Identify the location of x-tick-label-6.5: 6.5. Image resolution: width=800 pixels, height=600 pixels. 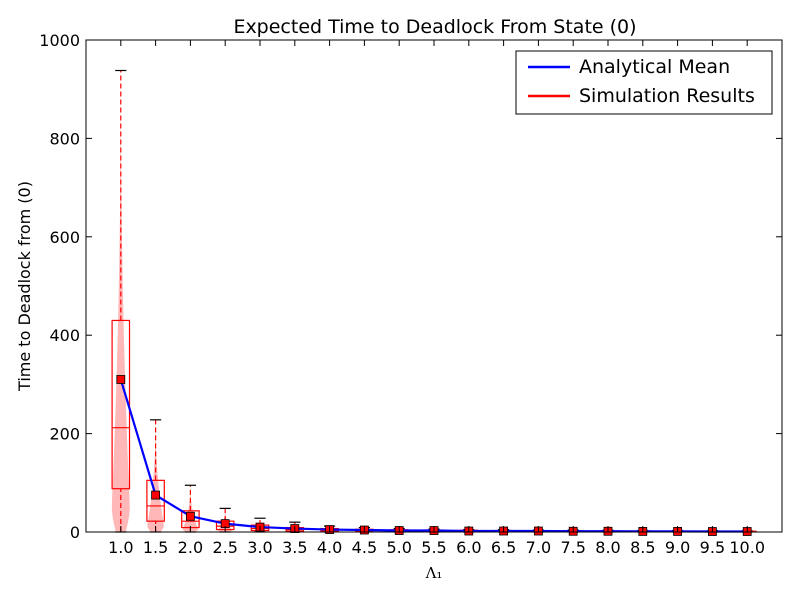
(503, 547).